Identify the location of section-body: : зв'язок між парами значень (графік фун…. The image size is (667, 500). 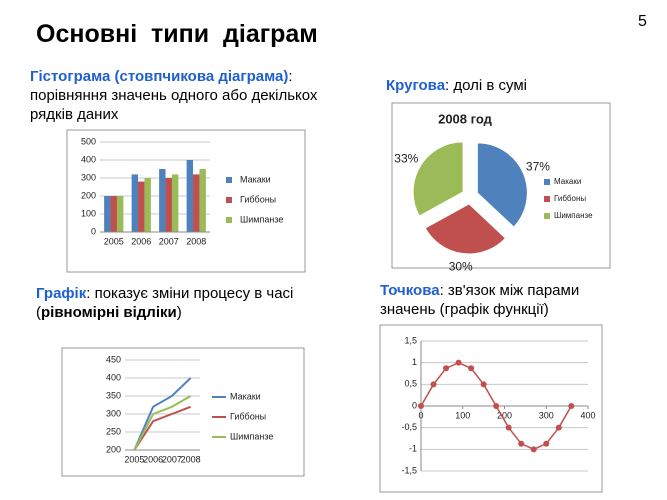
(480, 300).